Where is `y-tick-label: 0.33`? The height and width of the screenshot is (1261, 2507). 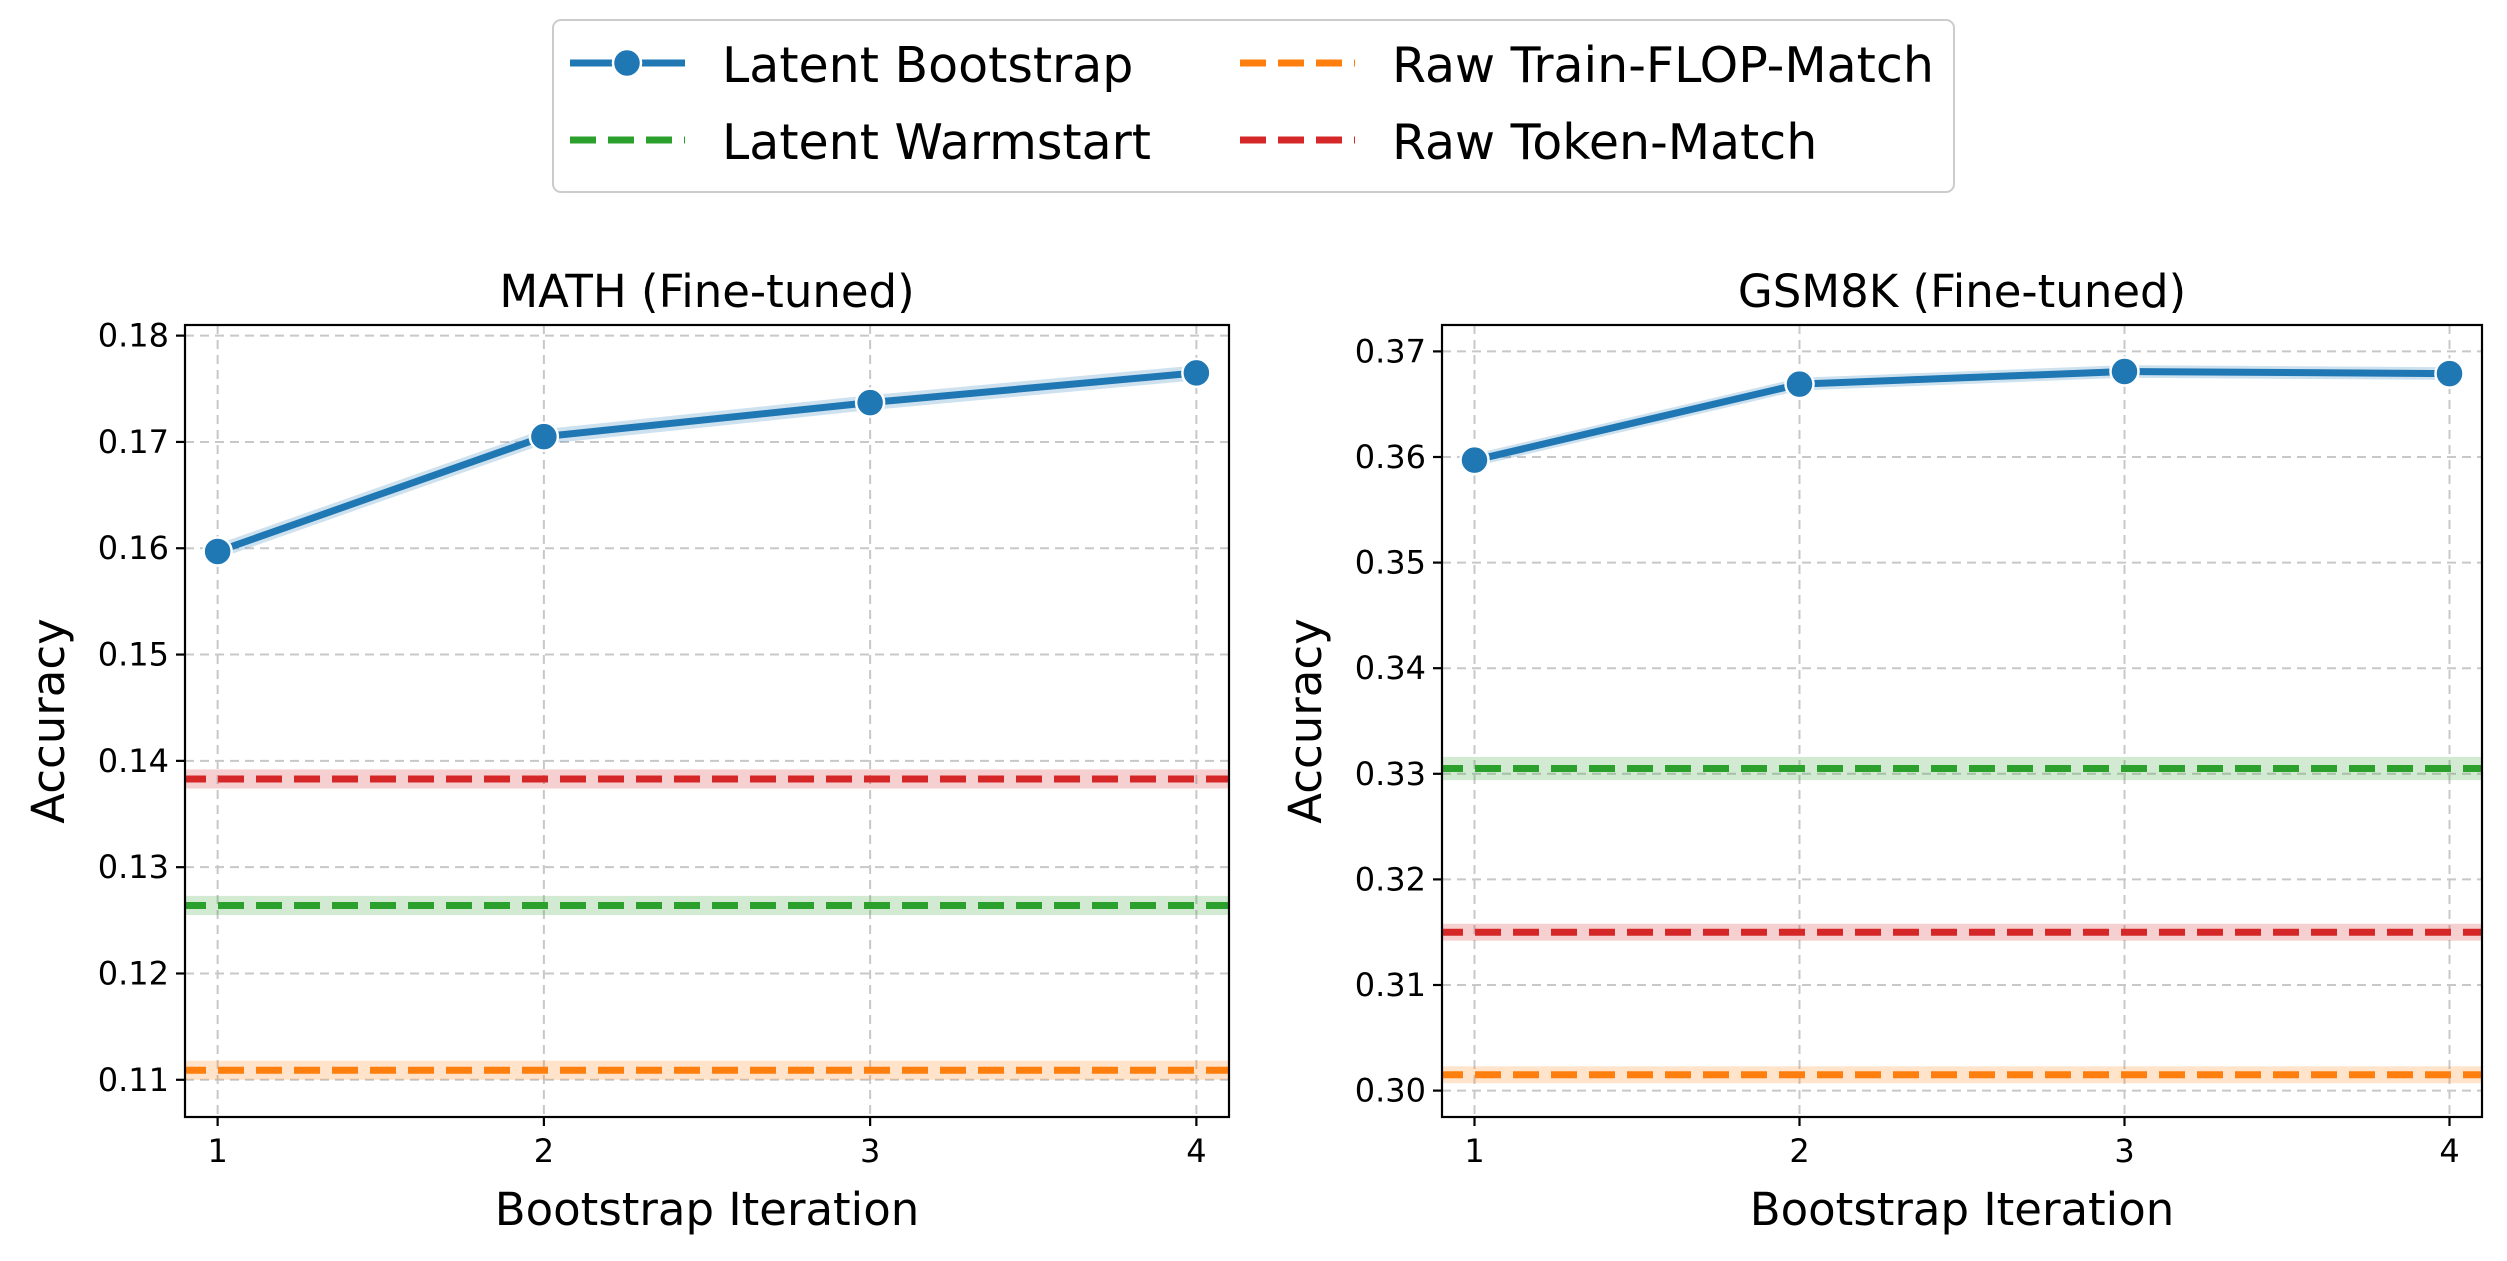
y-tick-label: 0.33 is located at coordinates (1390, 774).